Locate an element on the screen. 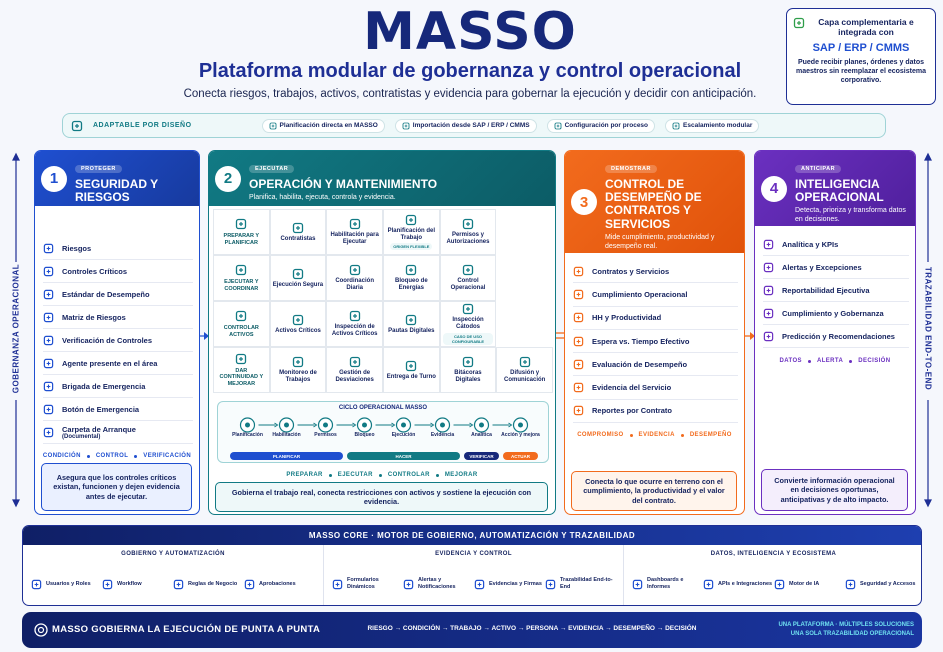 Image resolution: width=943 pixels, height=652 pixels. pillar-item: Reportes por Contrato is located at coordinates (655, 412).